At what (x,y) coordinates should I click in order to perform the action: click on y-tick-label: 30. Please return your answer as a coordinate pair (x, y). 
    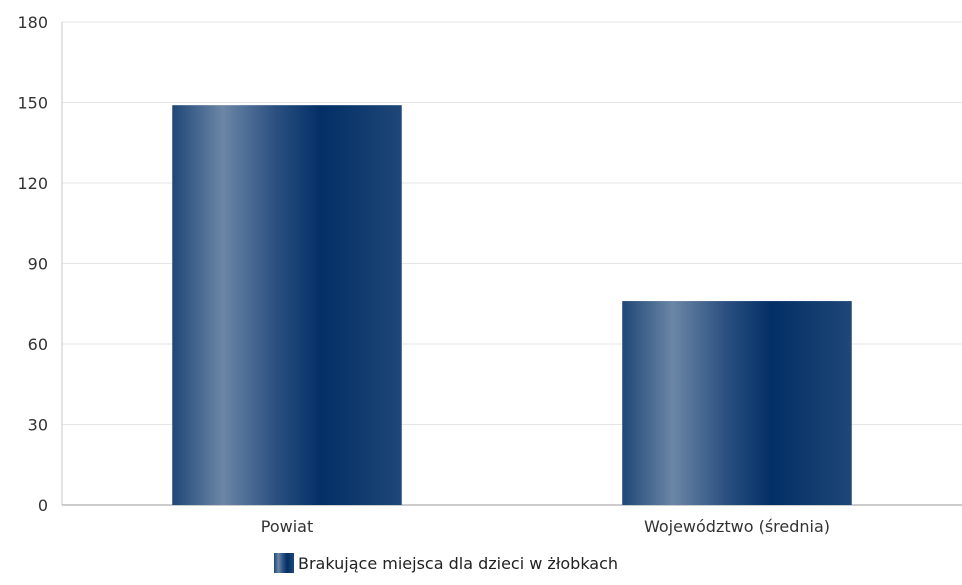
    Looking at the image, I should click on (38, 425).